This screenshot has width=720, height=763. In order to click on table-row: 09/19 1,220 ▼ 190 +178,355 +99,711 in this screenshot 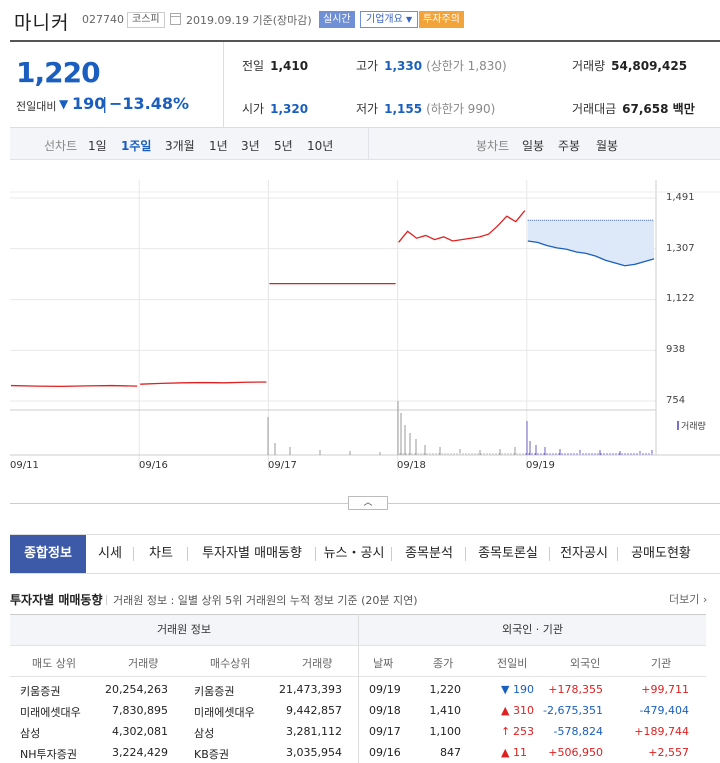, I will do `click(532, 693)`.